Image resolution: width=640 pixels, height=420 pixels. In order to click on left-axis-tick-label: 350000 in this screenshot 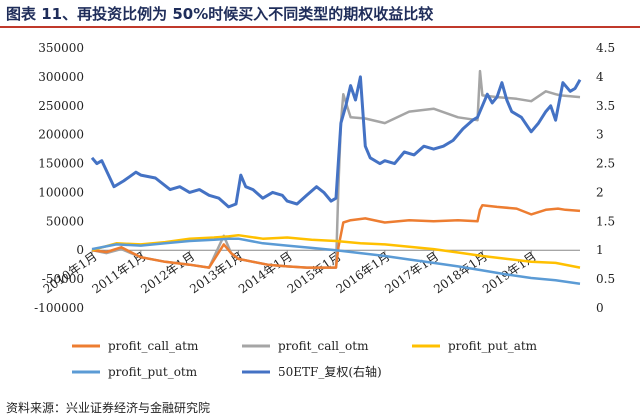, I will do `click(61, 48)`.